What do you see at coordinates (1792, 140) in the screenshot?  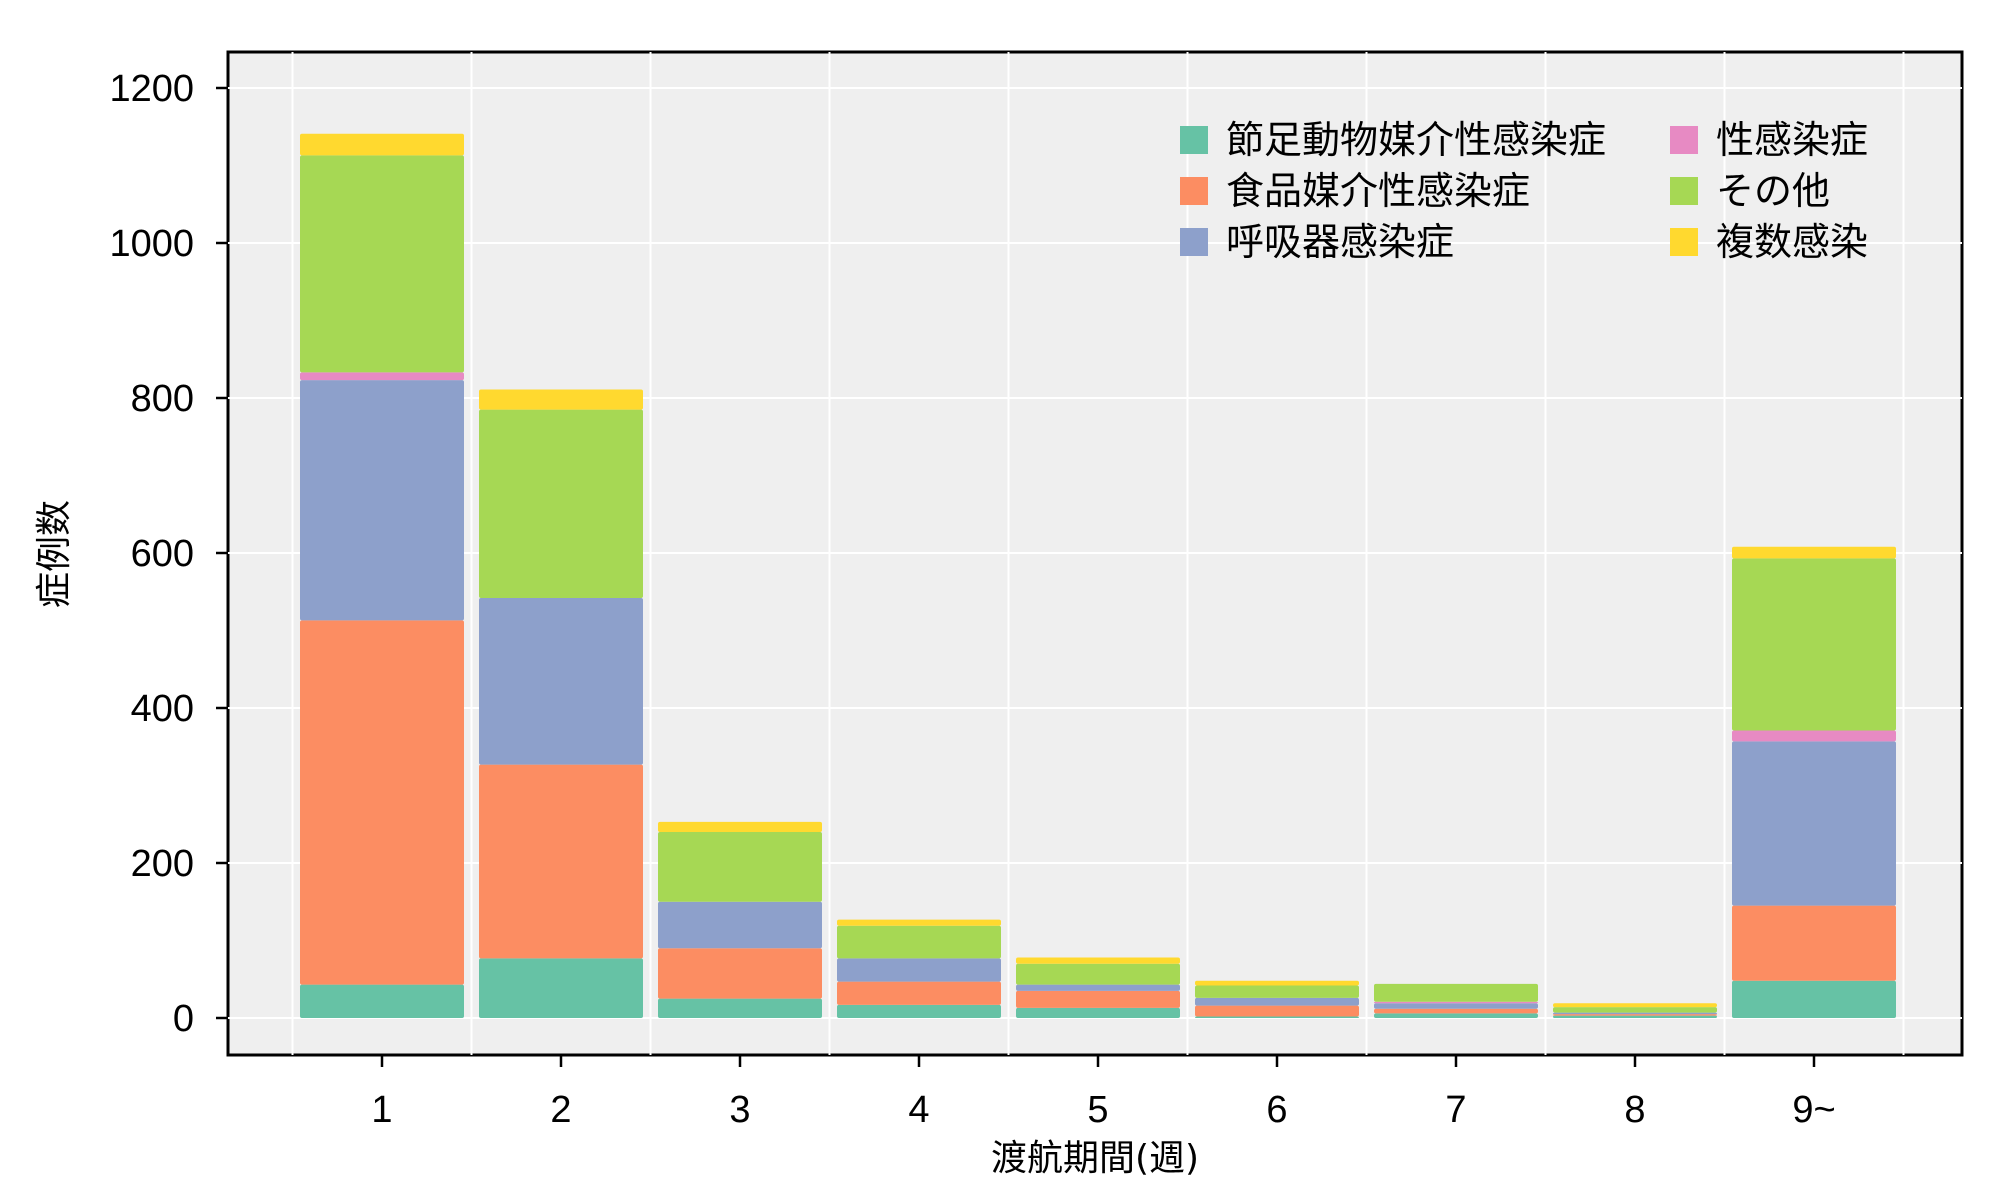 I see `legend-label: 性感染症` at bounding box center [1792, 140].